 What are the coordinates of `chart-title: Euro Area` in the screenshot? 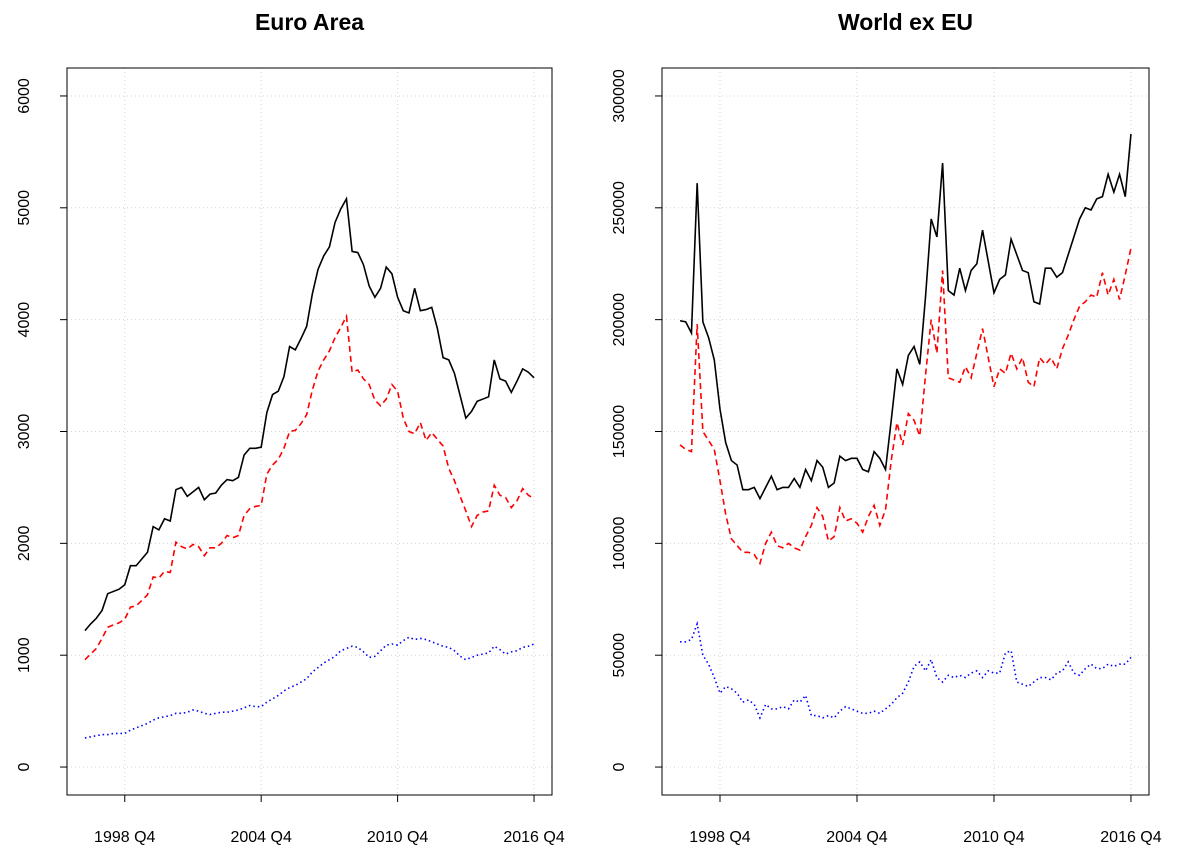 It's located at (309, 22).